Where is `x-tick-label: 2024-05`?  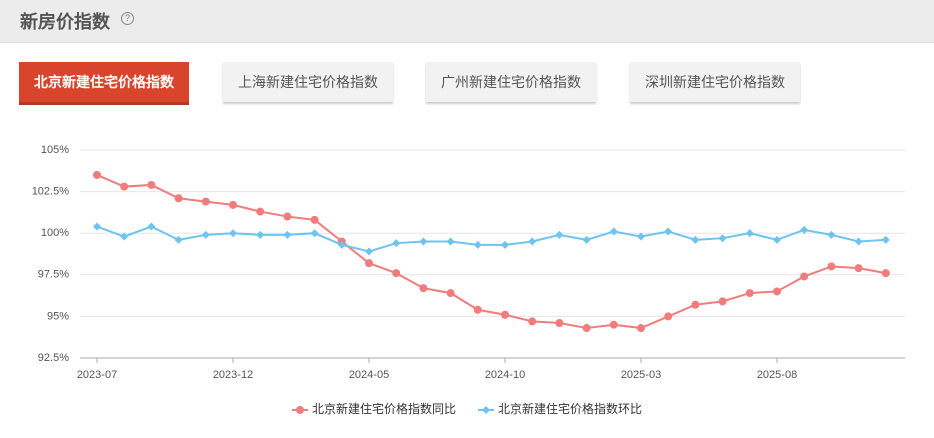
x-tick-label: 2024-05 is located at coordinates (369, 375).